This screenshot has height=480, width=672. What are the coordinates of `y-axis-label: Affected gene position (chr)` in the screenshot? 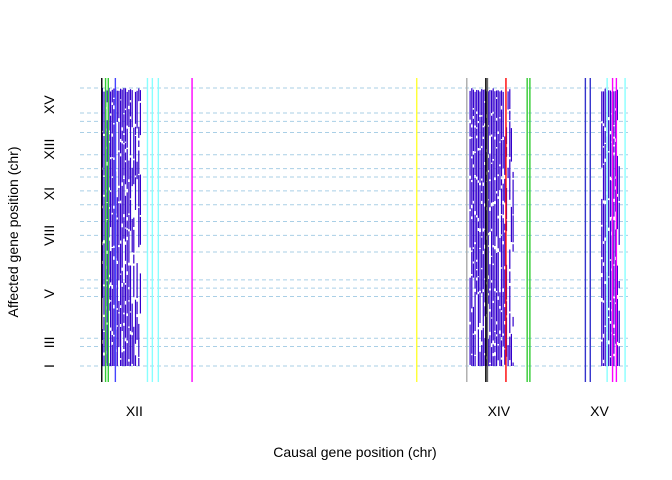 It's located at (13, 232).